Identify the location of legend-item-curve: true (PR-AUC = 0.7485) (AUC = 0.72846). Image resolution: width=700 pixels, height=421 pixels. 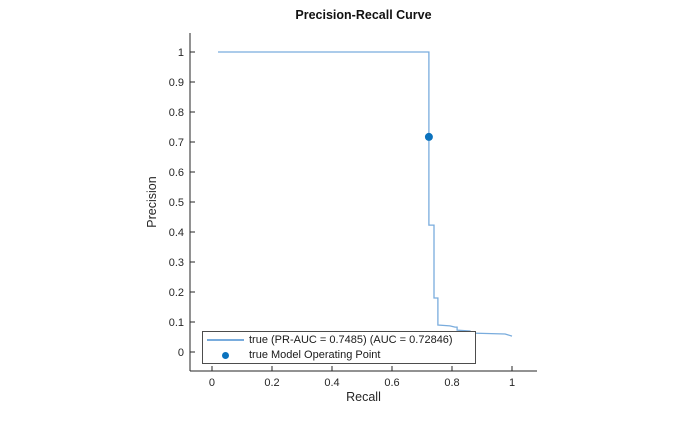
(339, 340).